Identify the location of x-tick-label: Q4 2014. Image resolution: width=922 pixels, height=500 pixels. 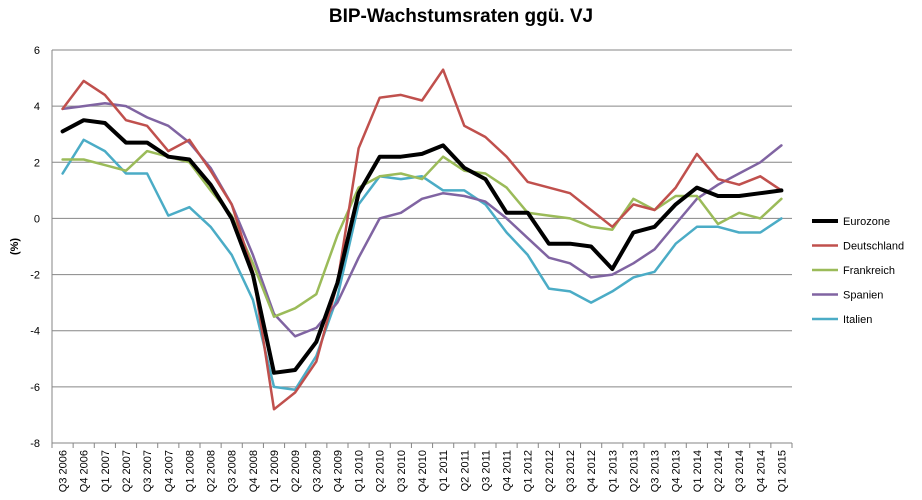
(761, 471).